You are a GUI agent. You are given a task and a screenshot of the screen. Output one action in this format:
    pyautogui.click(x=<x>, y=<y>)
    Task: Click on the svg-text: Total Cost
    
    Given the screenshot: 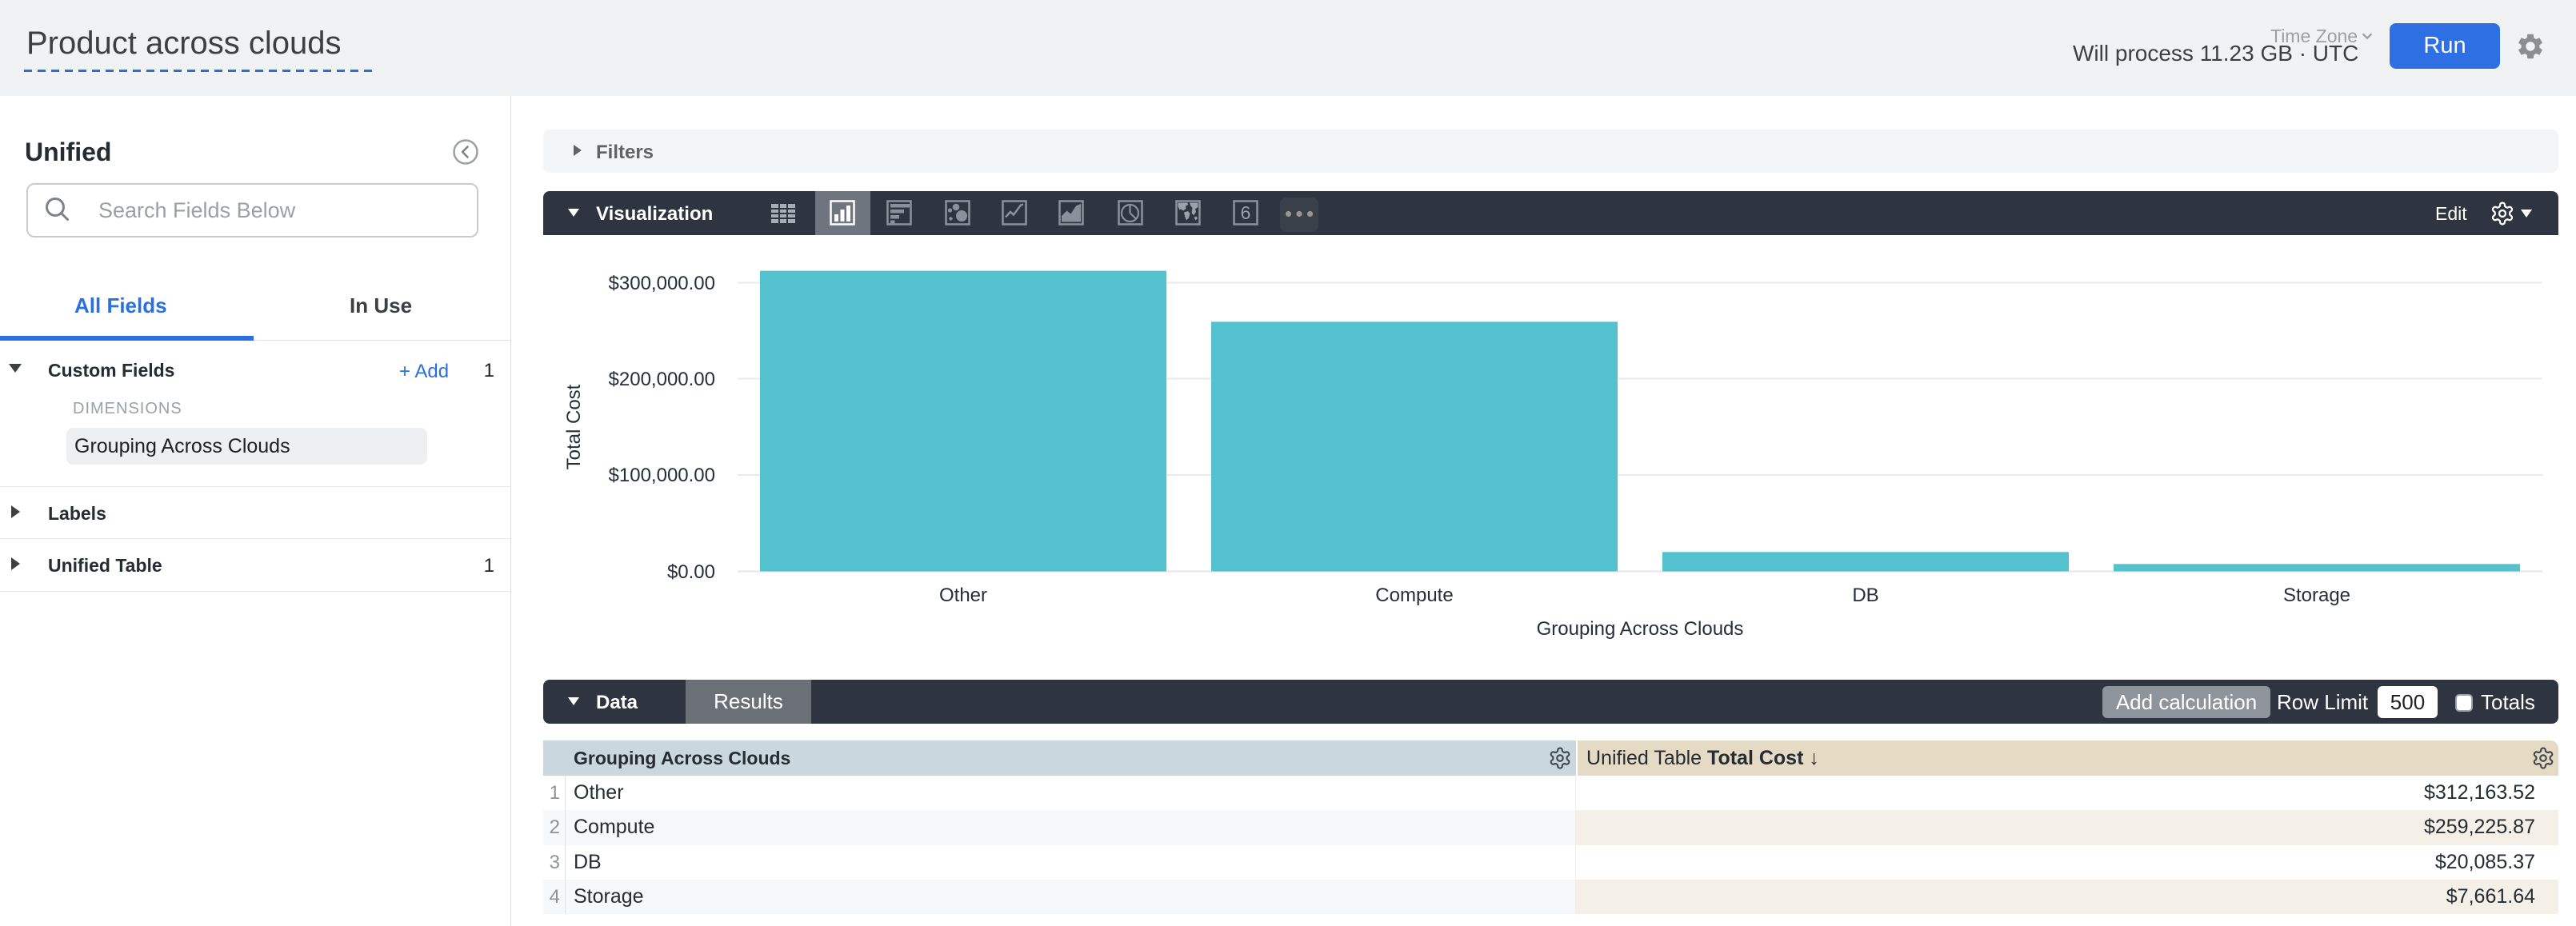 What is the action you would take?
    pyautogui.click(x=574, y=426)
    